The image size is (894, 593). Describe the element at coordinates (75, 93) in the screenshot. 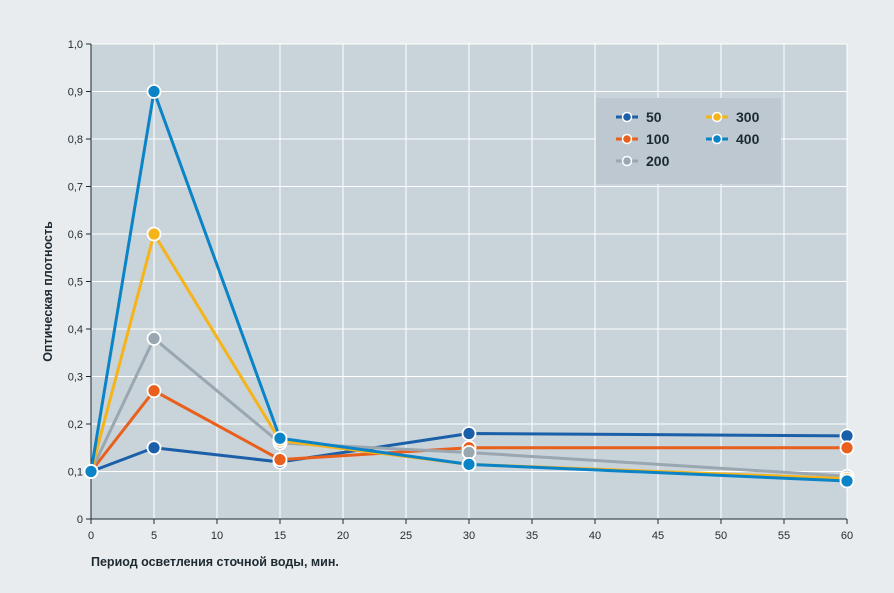

I see `y-tick-label: 0,9` at that location.